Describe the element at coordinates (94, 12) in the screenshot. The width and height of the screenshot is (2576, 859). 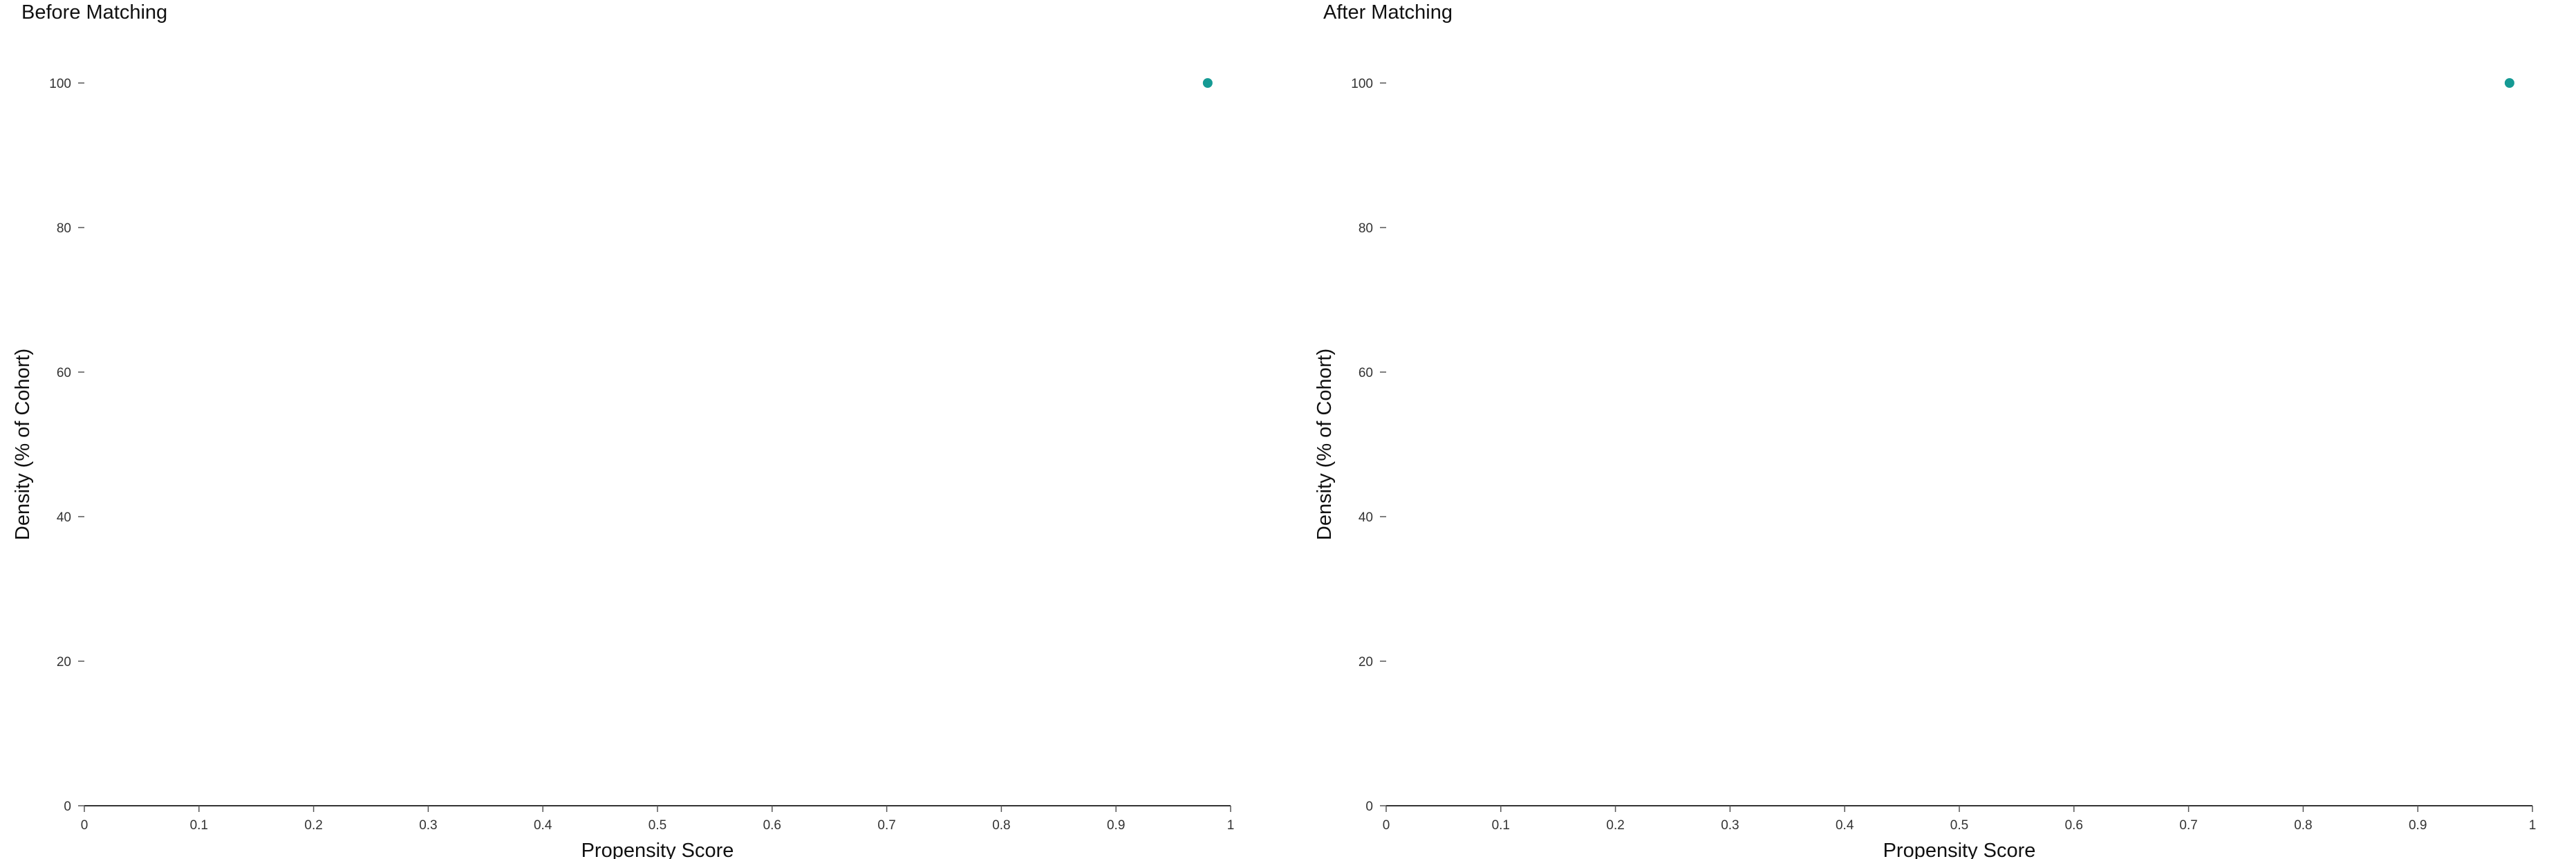
I see `chart-title: Before Matching` at that location.